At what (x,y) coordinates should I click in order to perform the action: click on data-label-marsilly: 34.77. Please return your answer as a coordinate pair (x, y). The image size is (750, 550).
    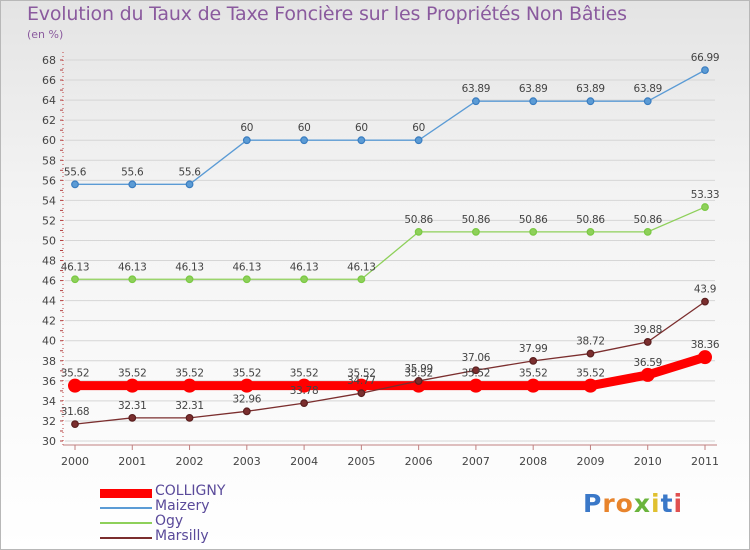
    Looking at the image, I should click on (361, 381).